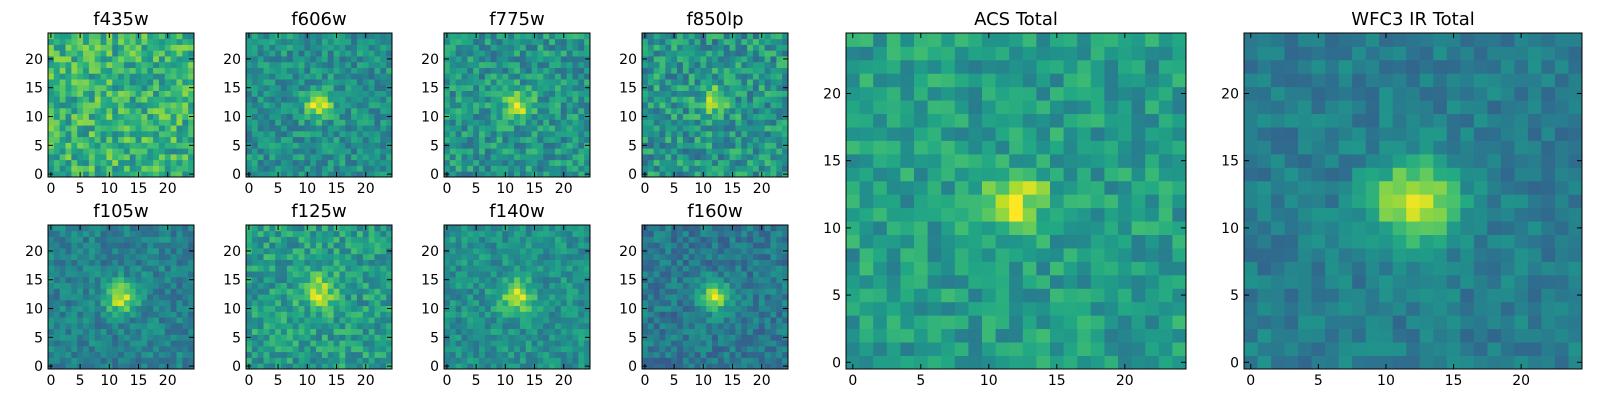 The height and width of the screenshot is (400, 1600). Describe the element at coordinates (628, 89) in the screenshot. I see `y-tick-label: 15` at that location.